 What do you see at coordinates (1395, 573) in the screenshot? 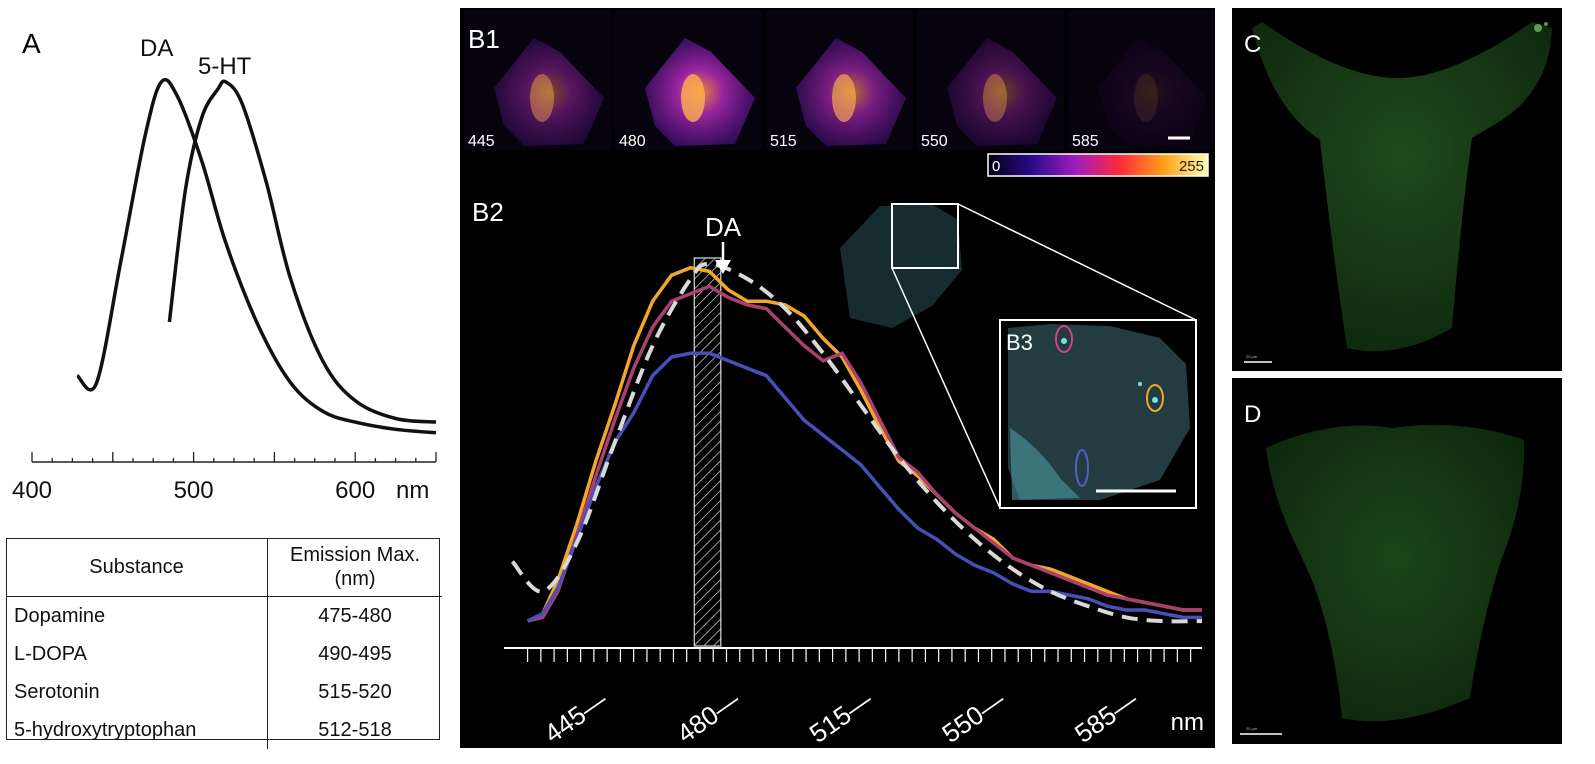
I see `embryo-body-d` at bounding box center [1395, 573].